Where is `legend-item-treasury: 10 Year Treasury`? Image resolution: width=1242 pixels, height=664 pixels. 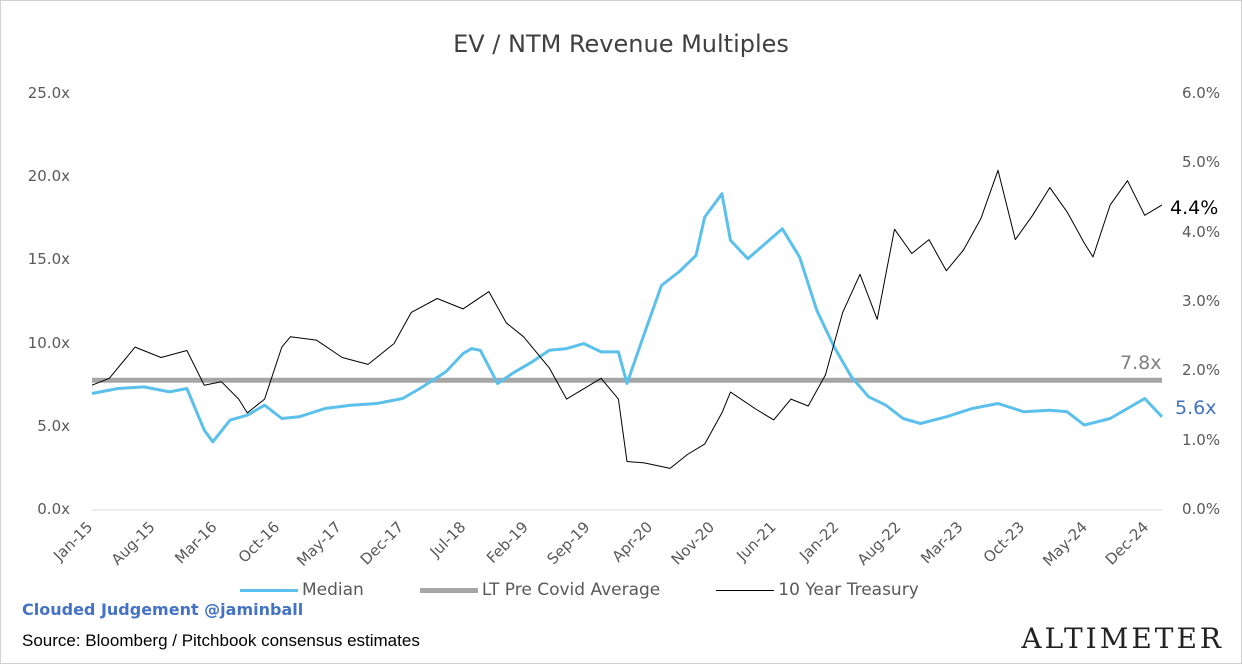
legend-item-treasury: 10 Year Treasury is located at coordinates (817, 590).